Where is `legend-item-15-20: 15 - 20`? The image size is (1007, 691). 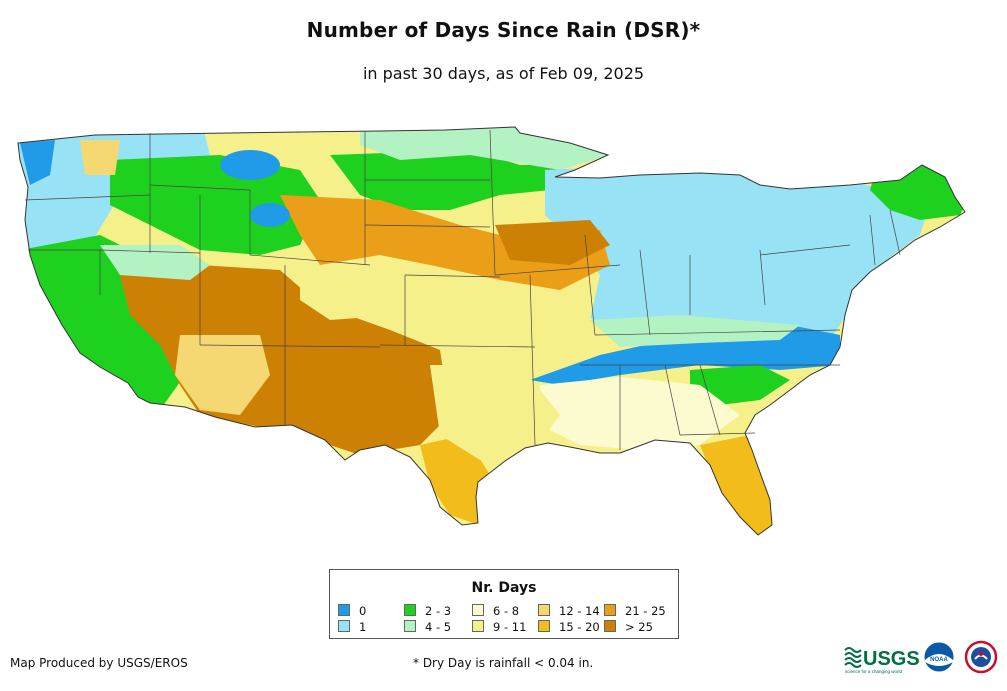 legend-item-15-20: 15 - 20 is located at coordinates (569, 627).